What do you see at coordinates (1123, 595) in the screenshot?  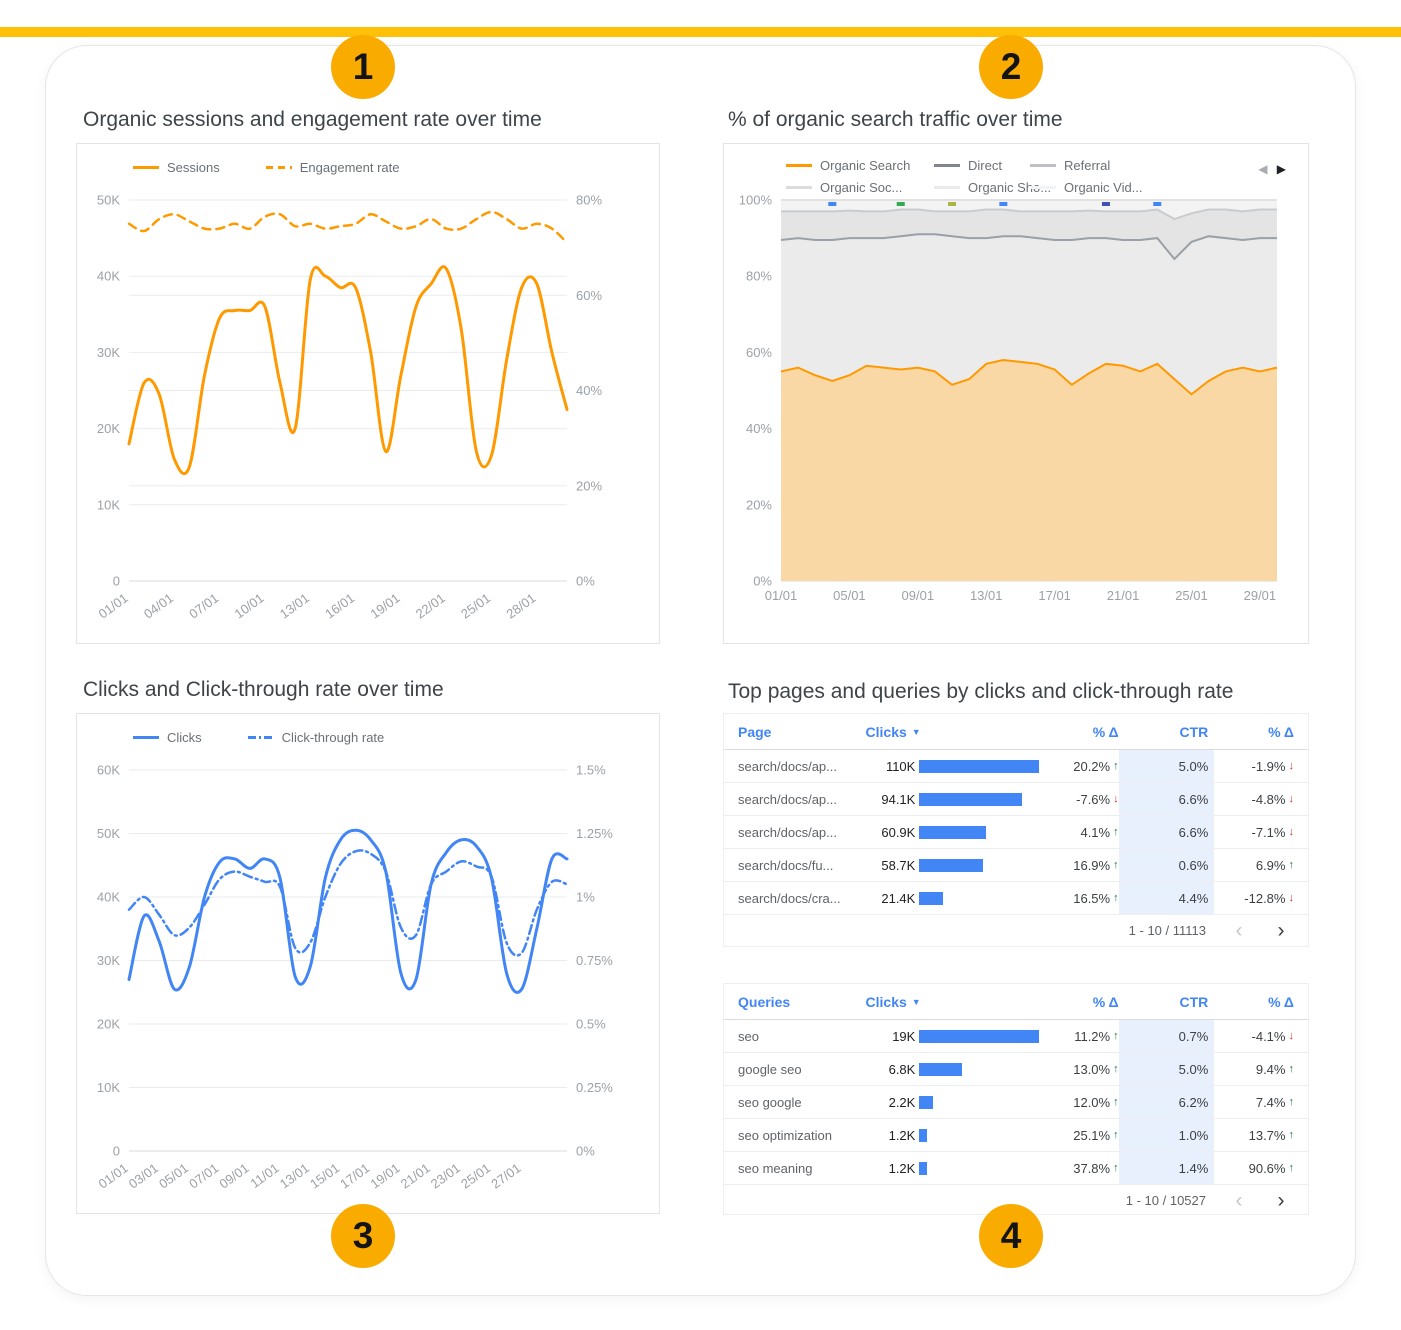 I see `svg-text: 21/01` at bounding box center [1123, 595].